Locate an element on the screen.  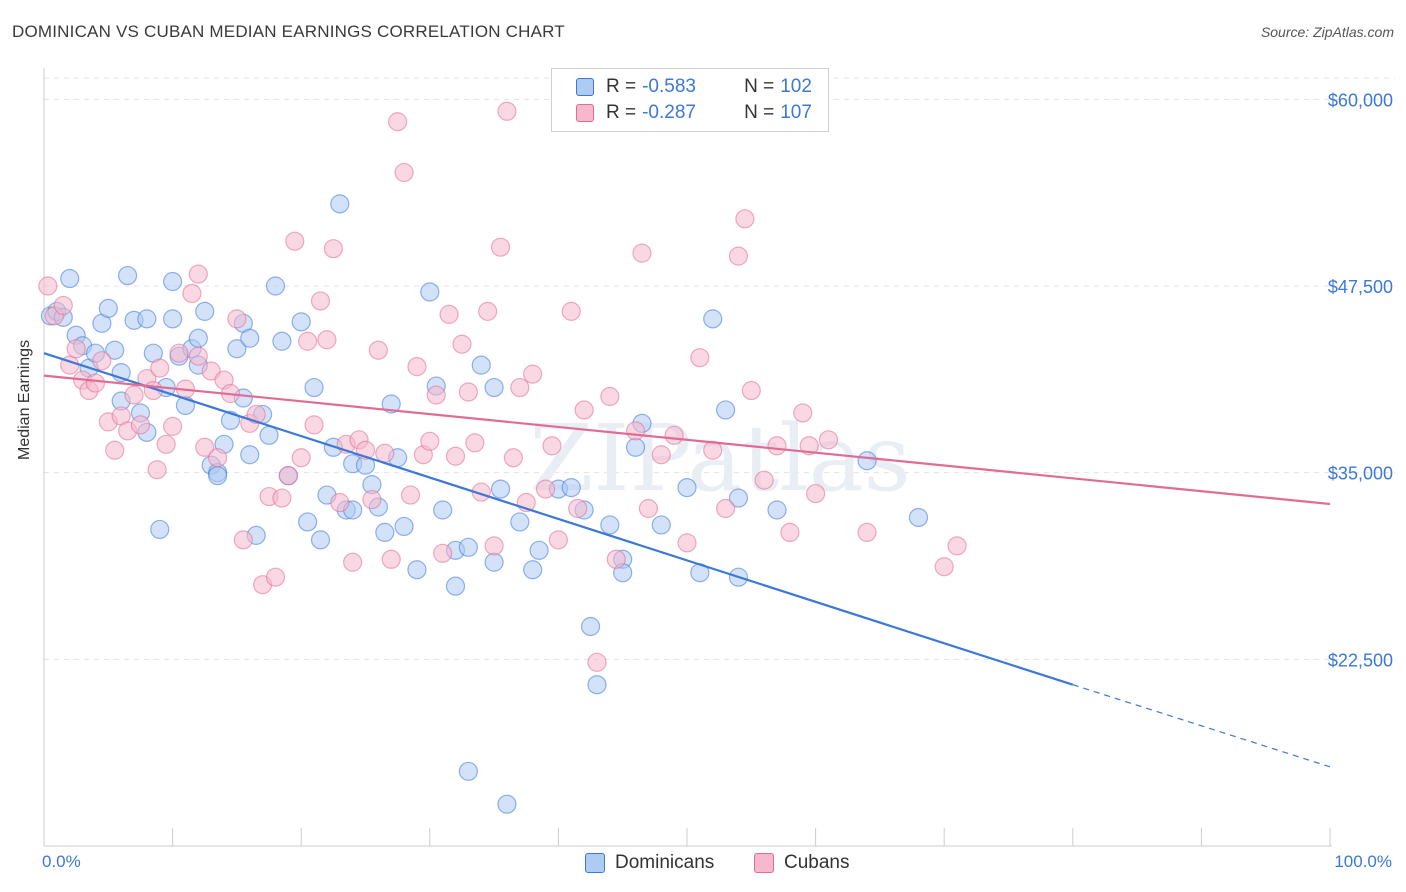
legend-row-dominicans: R = -0.583 N = 102 is located at coordinates (682, 87).